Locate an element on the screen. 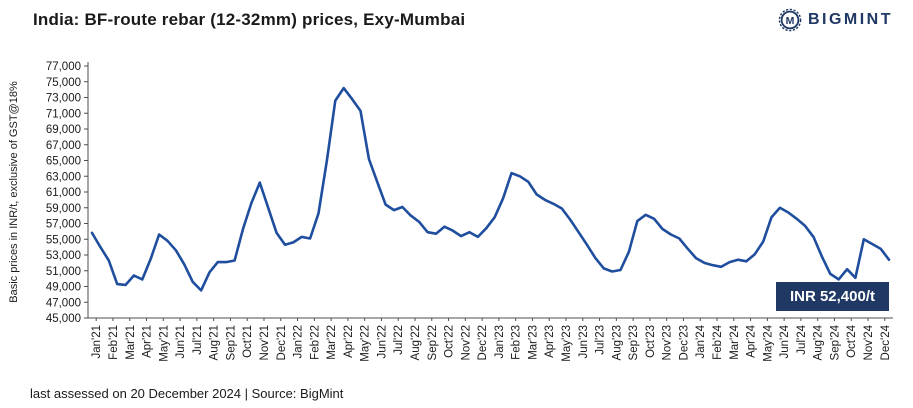 The image size is (913, 408). svg-text: Sep'21 is located at coordinates (231, 342).